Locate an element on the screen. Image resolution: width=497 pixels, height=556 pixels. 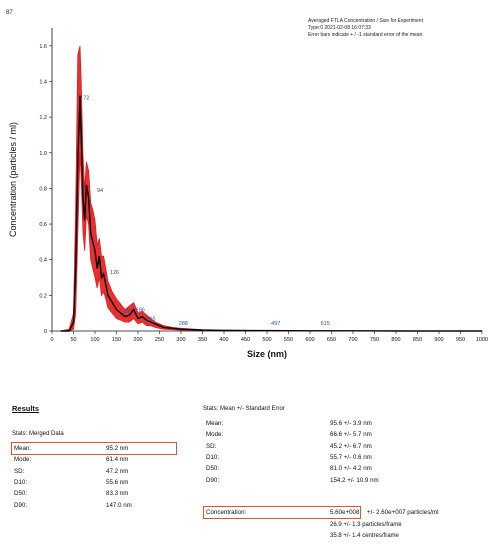
results-subtitle: Stats: Merged Data is located at coordinates (38, 434).